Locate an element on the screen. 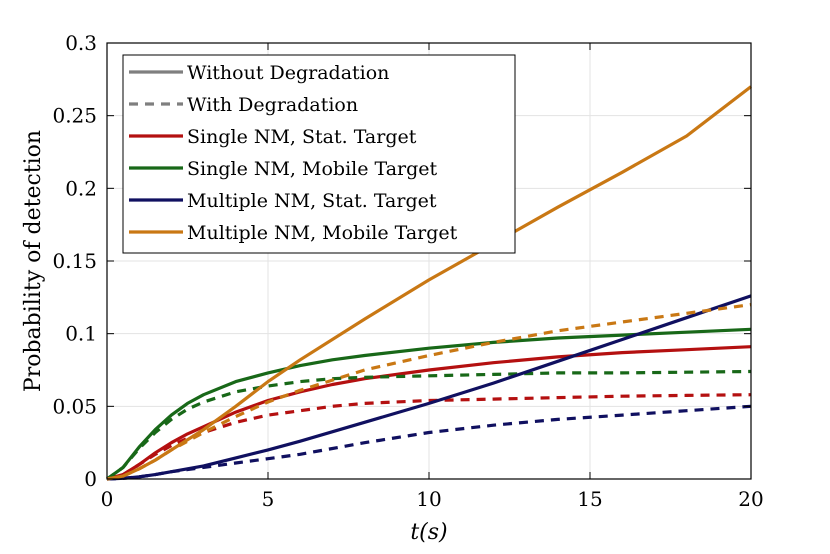 This screenshot has height=554, width=830. legend-label: Multiple NM, Mobile Target is located at coordinates (322, 233).